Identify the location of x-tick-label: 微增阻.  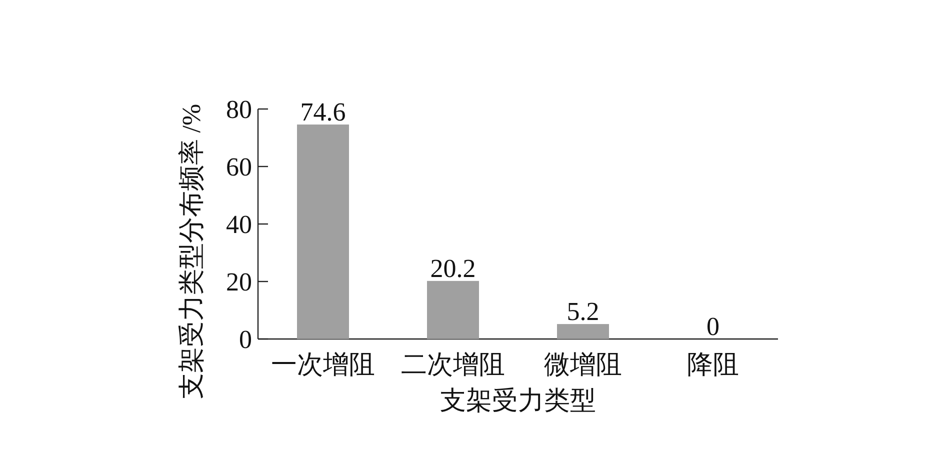
(583, 364).